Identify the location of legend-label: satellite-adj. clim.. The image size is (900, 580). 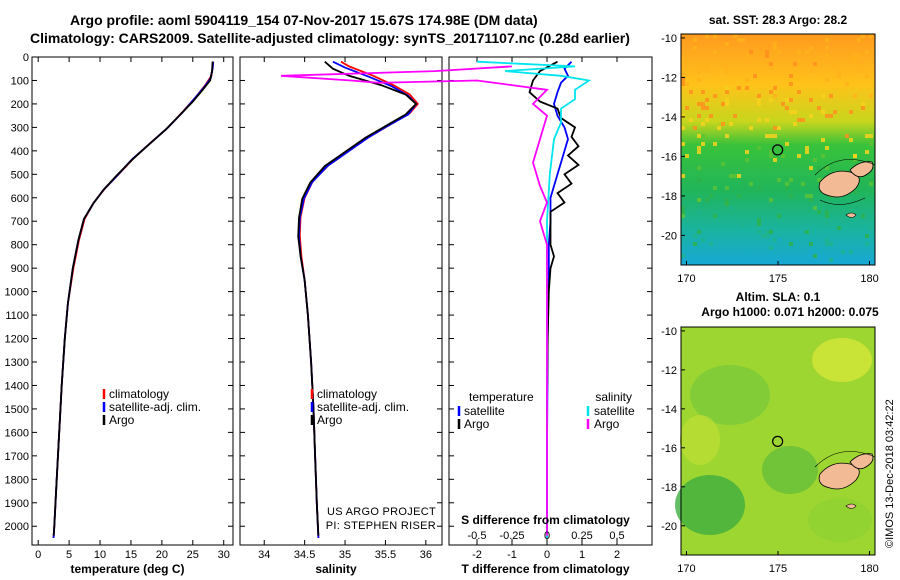
(155, 407).